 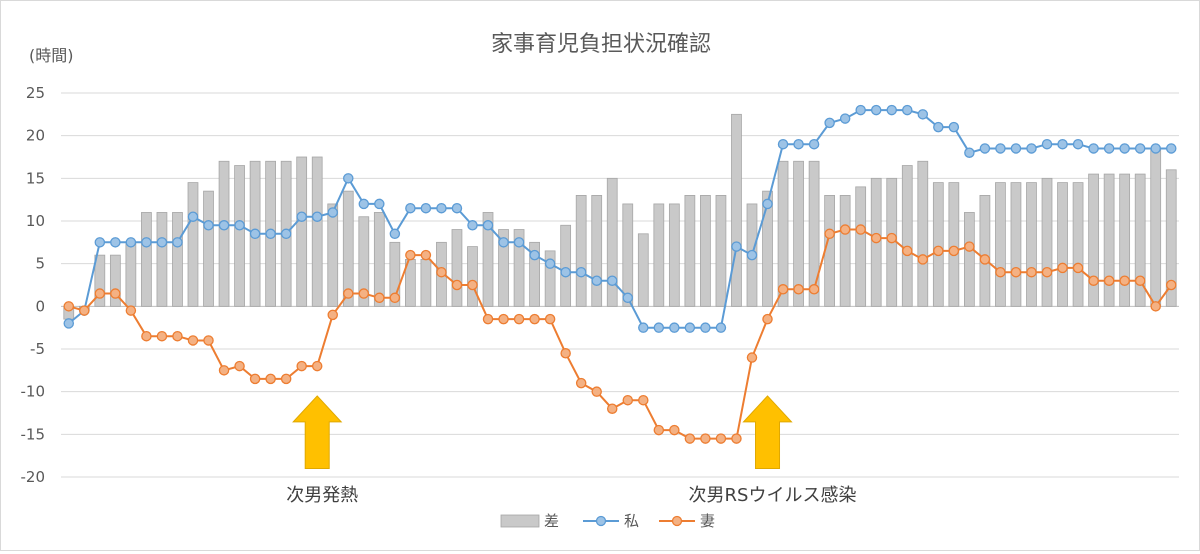 What do you see at coordinates (33, 392) in the screenshot?
I see `y-tick-label: -10` at bounding box center [33, 392].